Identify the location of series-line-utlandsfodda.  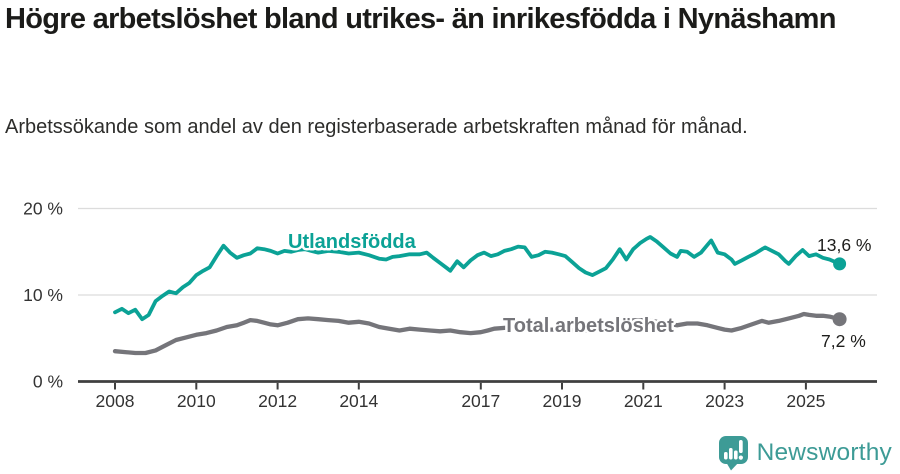
(477, 278).